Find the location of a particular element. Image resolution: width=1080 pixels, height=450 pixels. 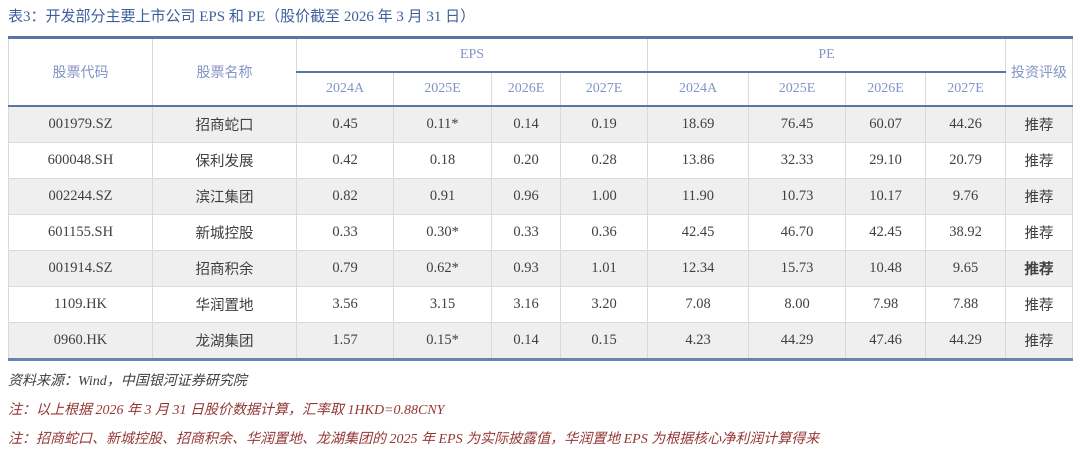

pe-value-cell: 10.48 is located at coordinates (885, 268).